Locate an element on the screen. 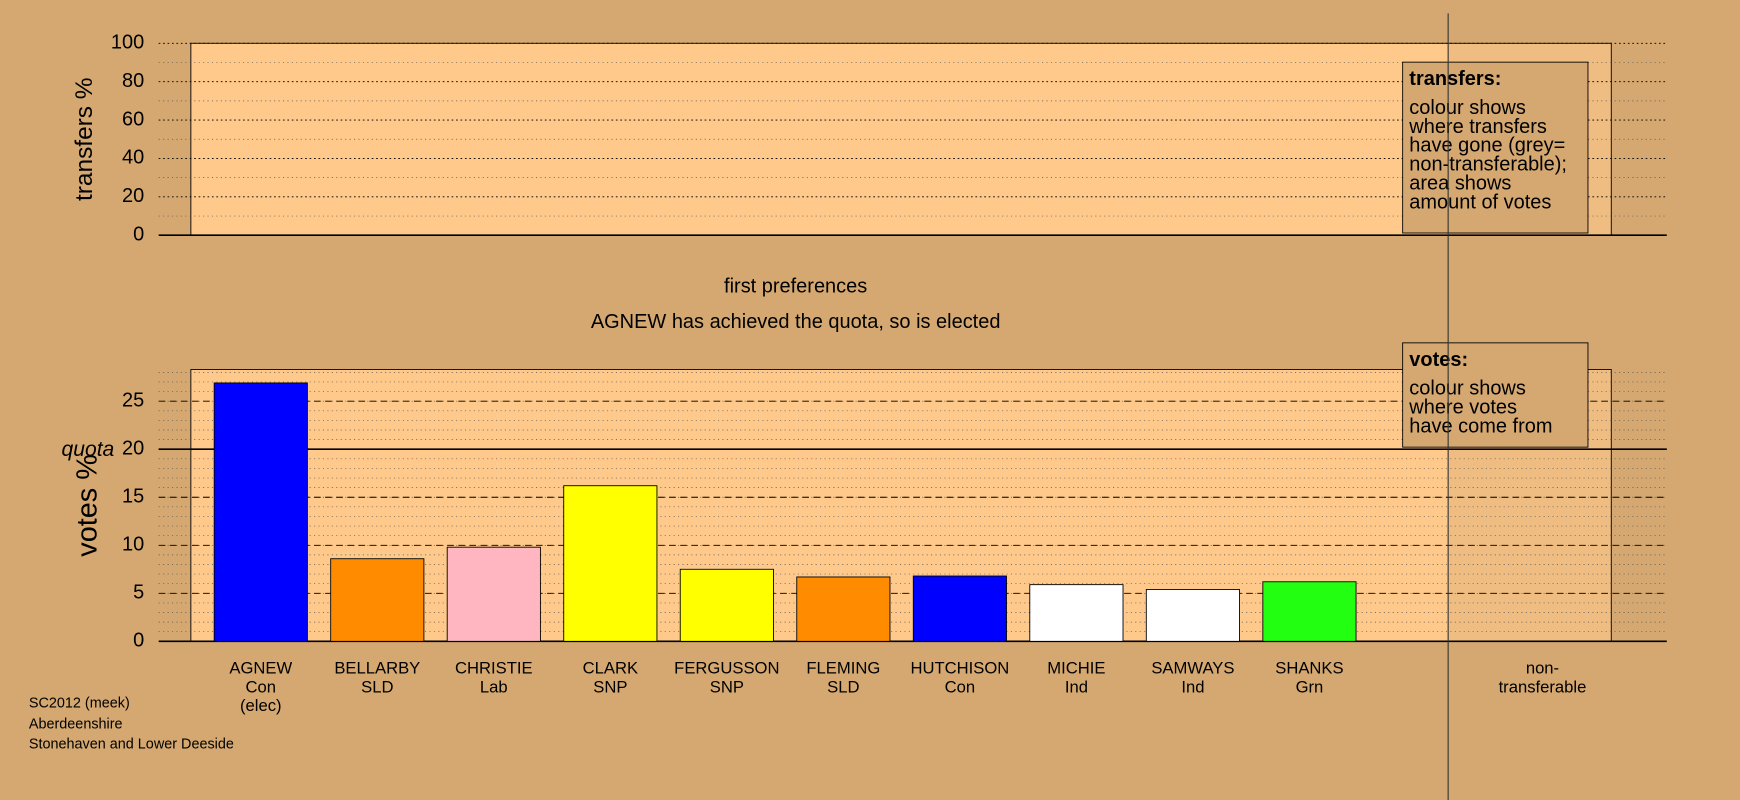 The height and width of the screenshot is (800, 1740). legend-text: where votes is located at coordinates (1462, 408).